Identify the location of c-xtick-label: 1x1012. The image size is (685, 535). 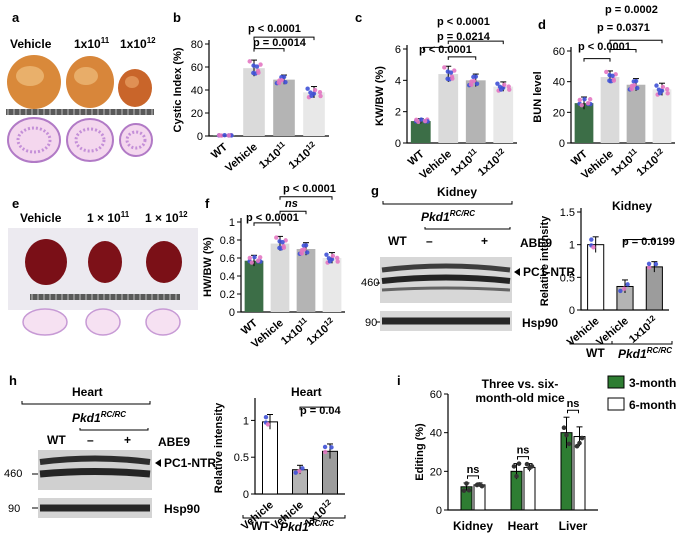
(492, 162).